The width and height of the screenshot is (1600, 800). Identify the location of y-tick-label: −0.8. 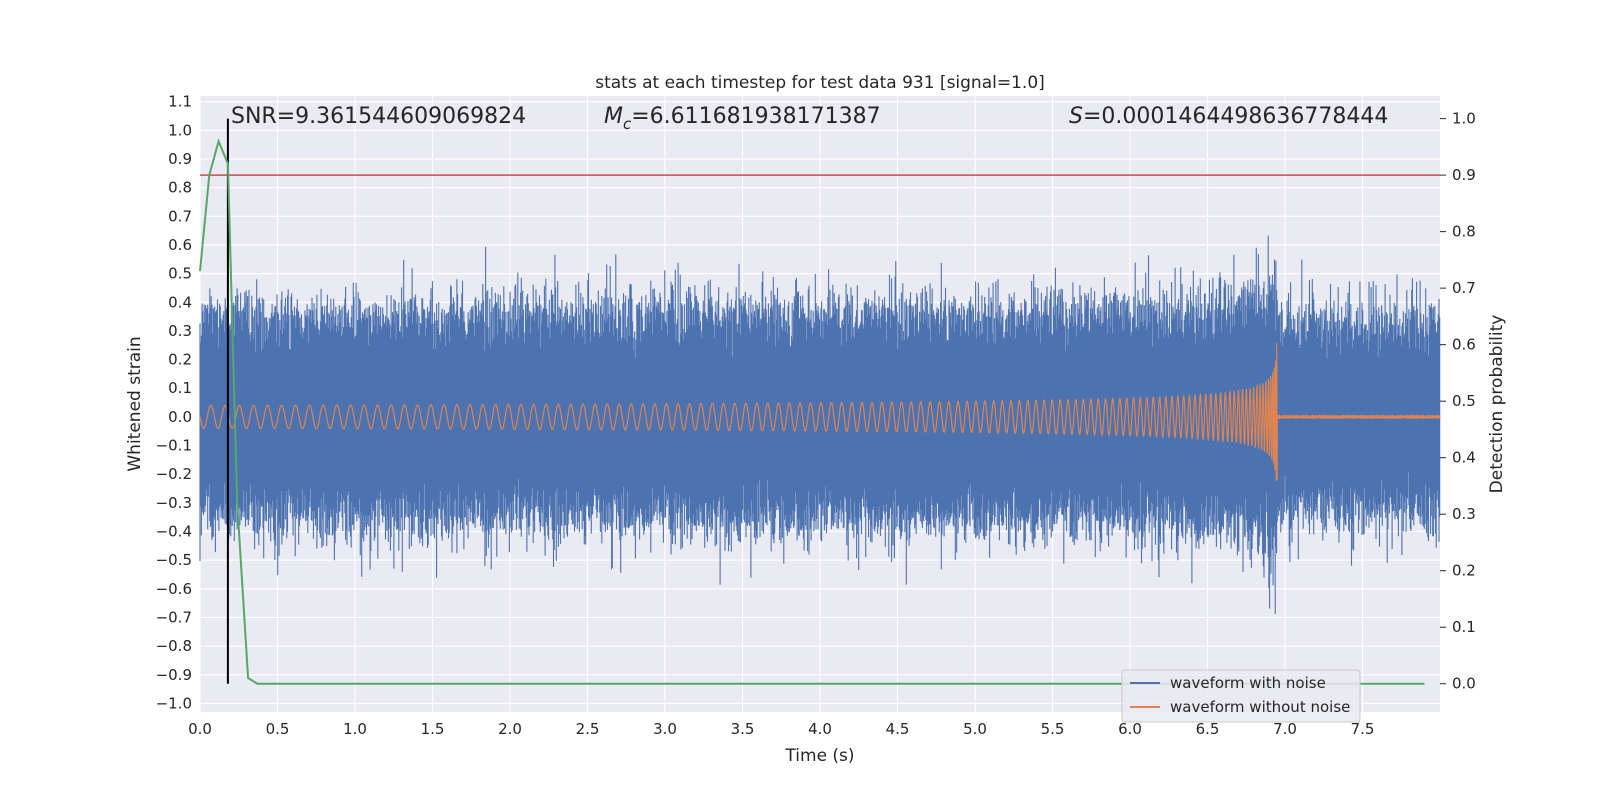
(174, 646).